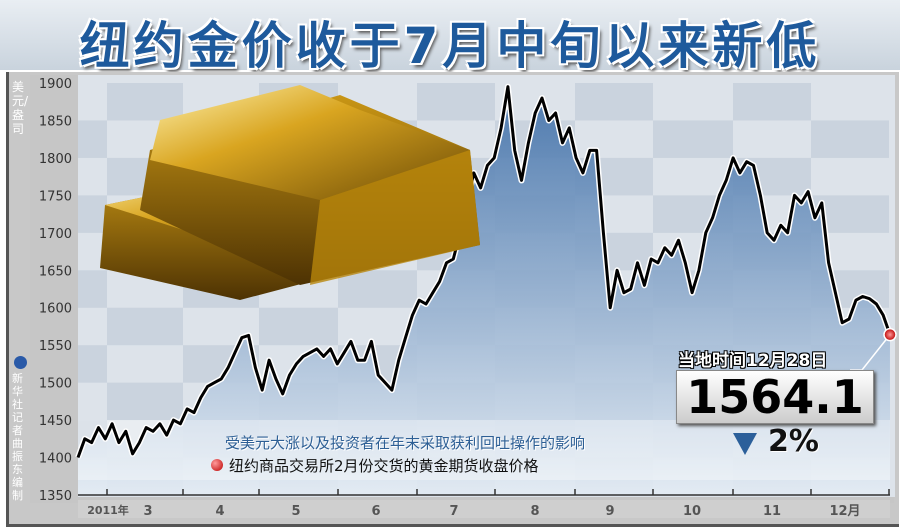 The height and width of the screenshot is (529, 900). Describe the element at coordinates (20, 362) in the screenshot. I see `xinhua-logo-icon` at that location.